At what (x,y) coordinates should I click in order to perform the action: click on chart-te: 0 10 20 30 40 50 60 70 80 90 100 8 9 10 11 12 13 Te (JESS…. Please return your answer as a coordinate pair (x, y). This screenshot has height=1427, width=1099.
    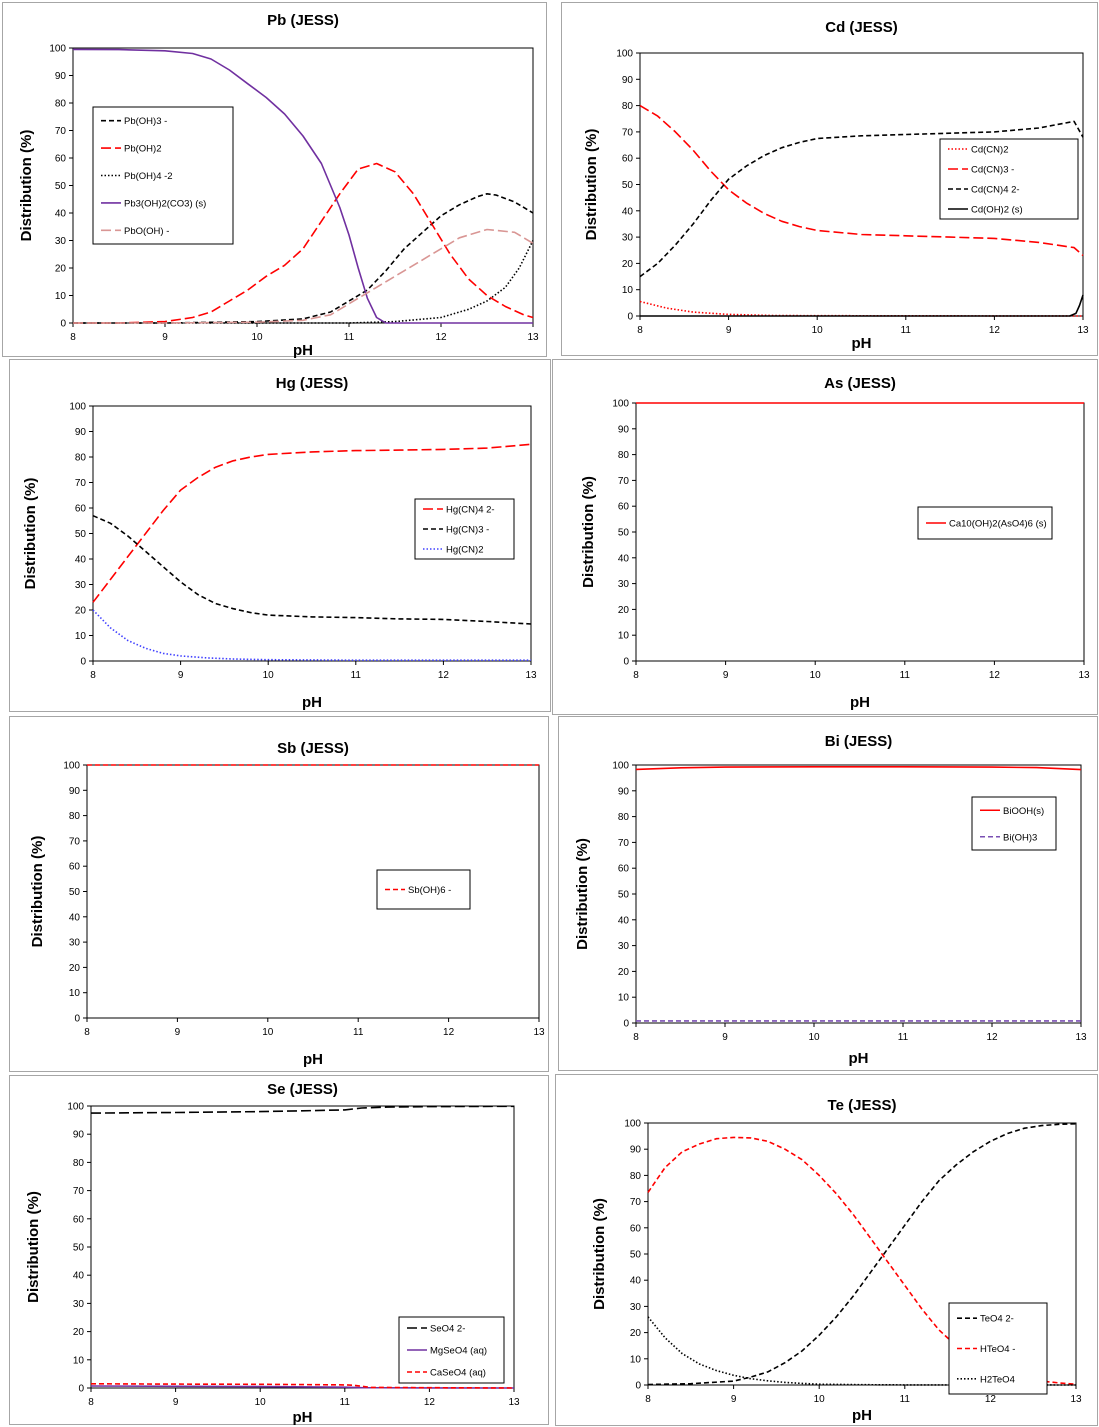
    Looking at the image, I should click on (836, 1260).